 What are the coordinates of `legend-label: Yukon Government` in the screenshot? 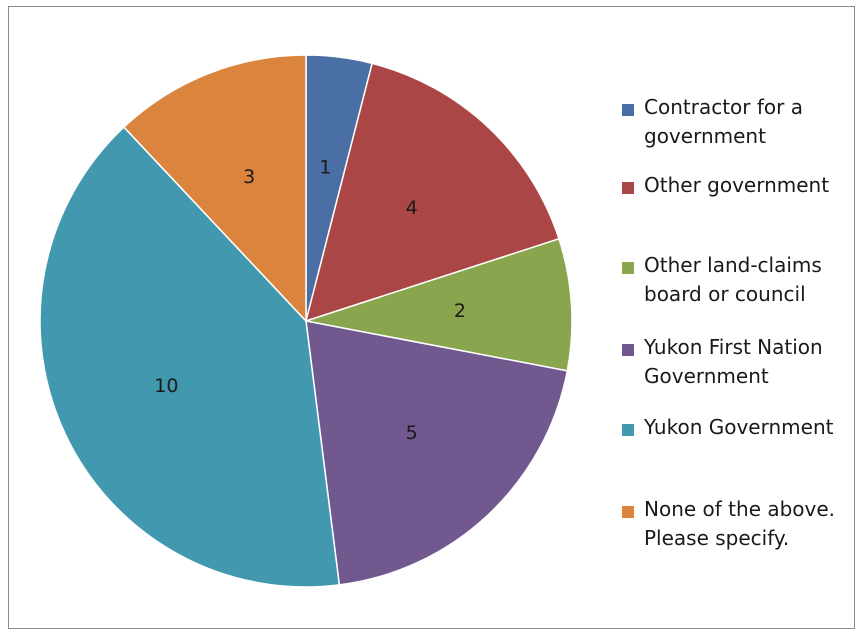 It's located at (739, 427).